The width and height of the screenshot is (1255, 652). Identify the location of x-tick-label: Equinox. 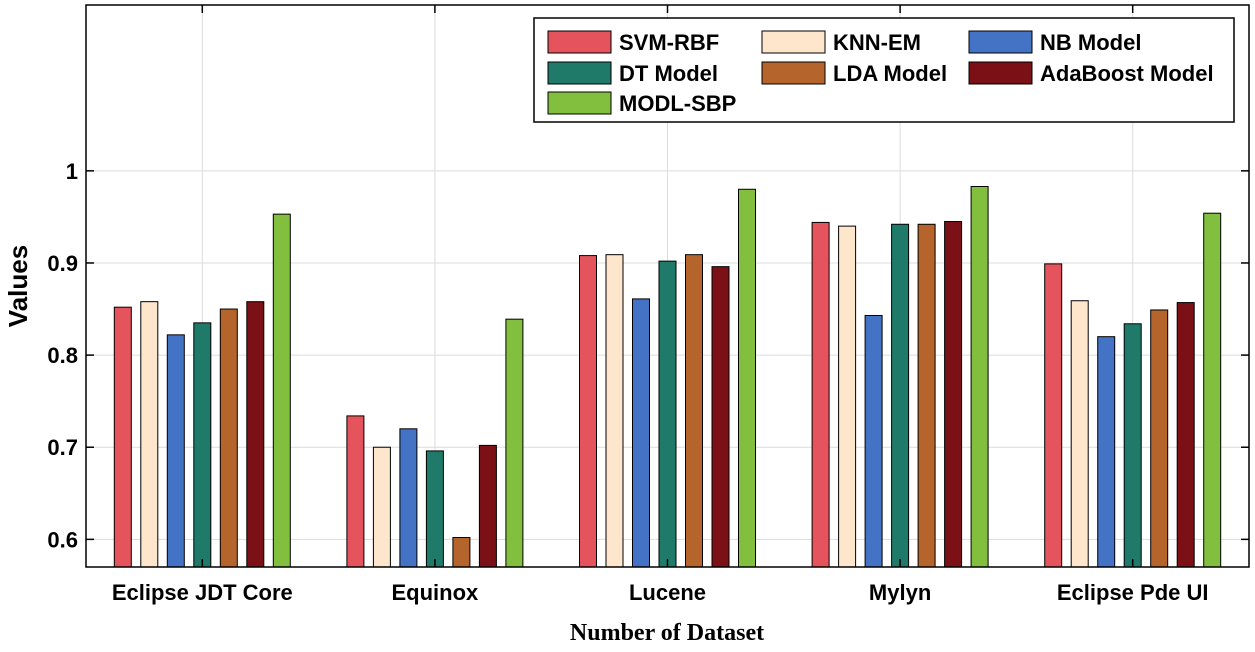
(436, 592).